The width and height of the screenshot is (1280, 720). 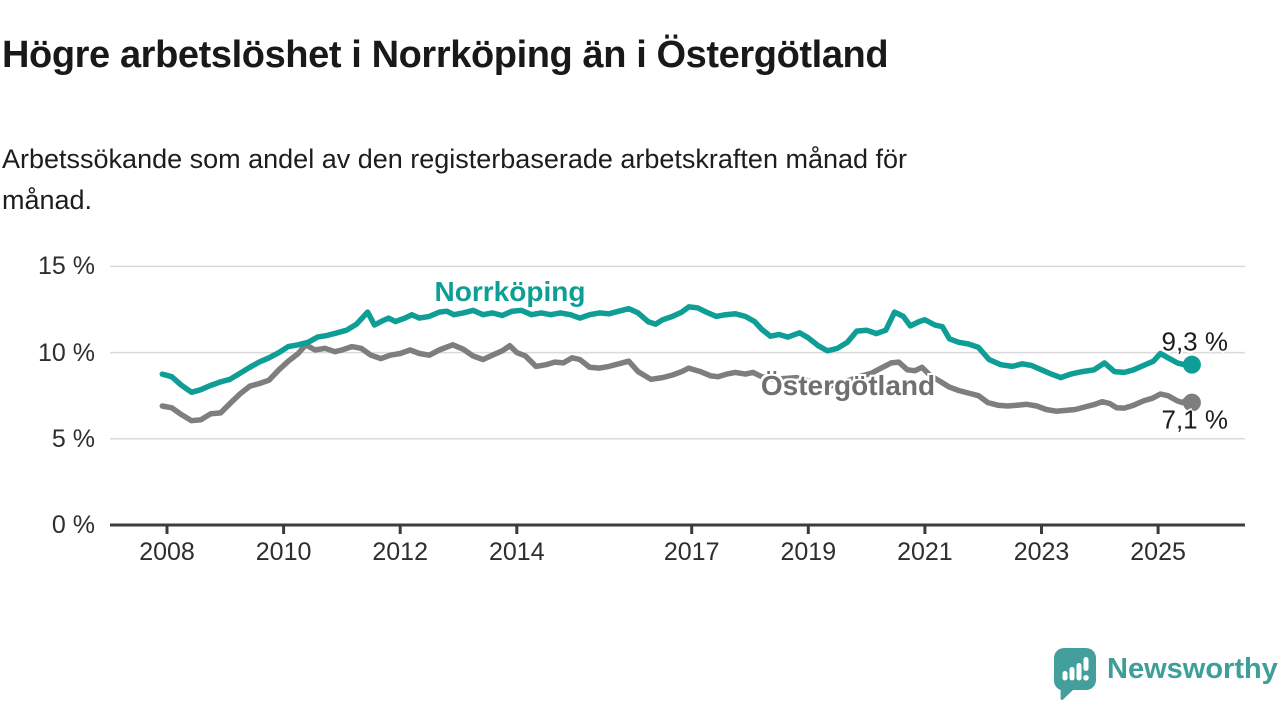 I want to click on bar-large, so click(x=1079, y=672).